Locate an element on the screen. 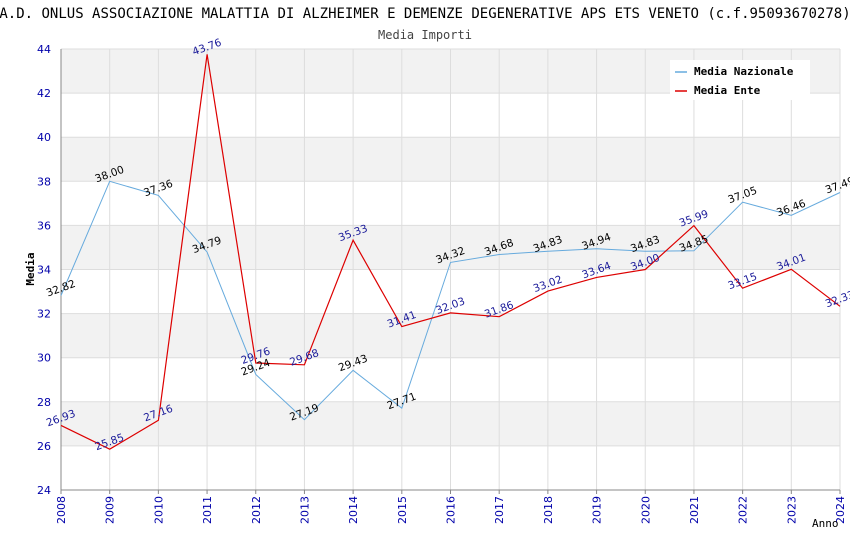  legend: Media Nazionale Media Ente is located at coordinates (740, 80).